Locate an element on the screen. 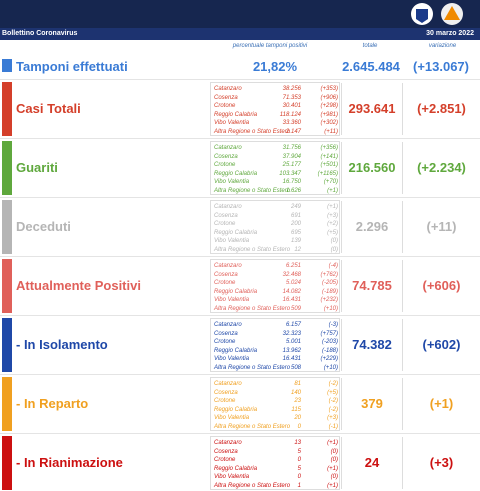 Image resolution: width=480 pixels, height=491 pixels. tests-marker is located at coordinates (7, 65).